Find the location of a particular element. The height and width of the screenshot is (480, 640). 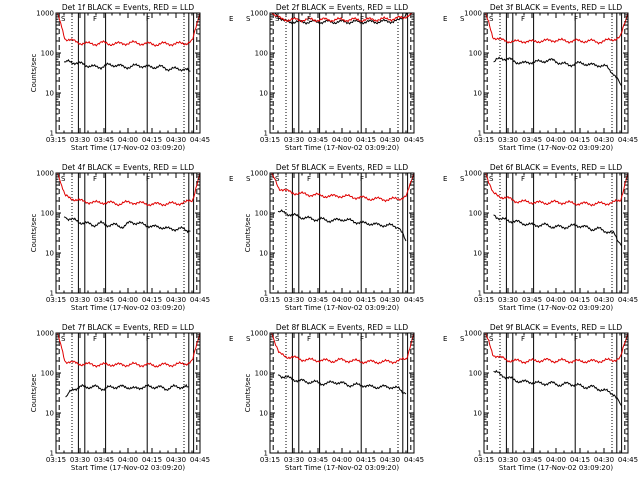

panel-title: Det 3f BLACK = Events, RED = LLD is located at coordinates (556, 7).